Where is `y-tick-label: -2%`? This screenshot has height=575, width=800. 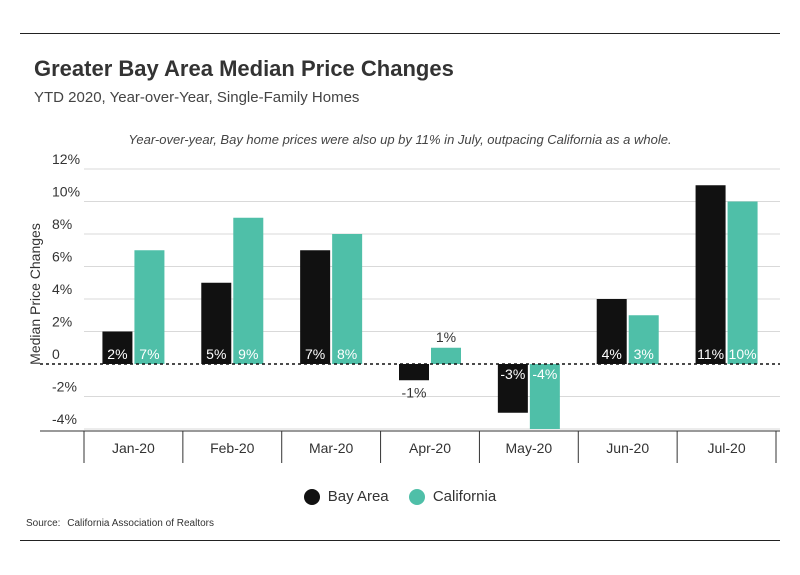
y-tick-label: -2% is located at coordinates (64, 387).